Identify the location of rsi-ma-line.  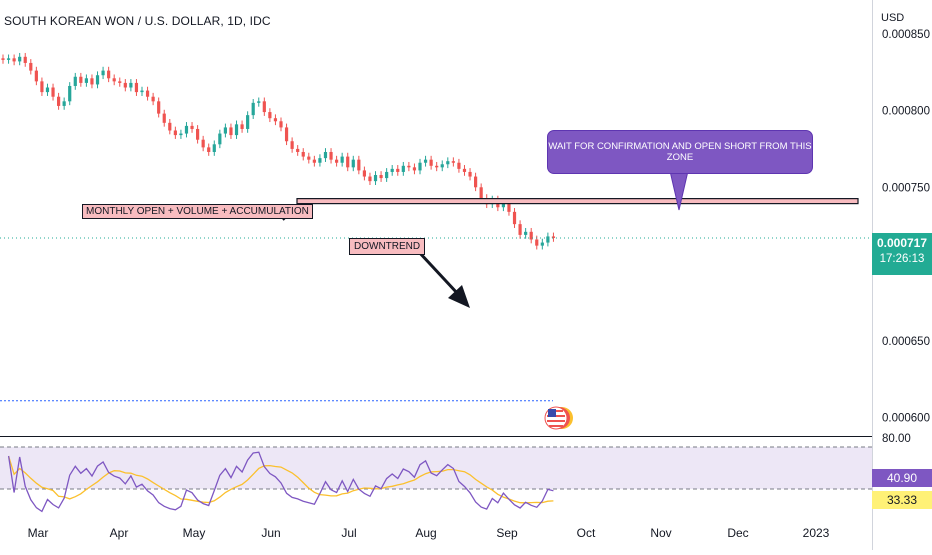
(280, 479).